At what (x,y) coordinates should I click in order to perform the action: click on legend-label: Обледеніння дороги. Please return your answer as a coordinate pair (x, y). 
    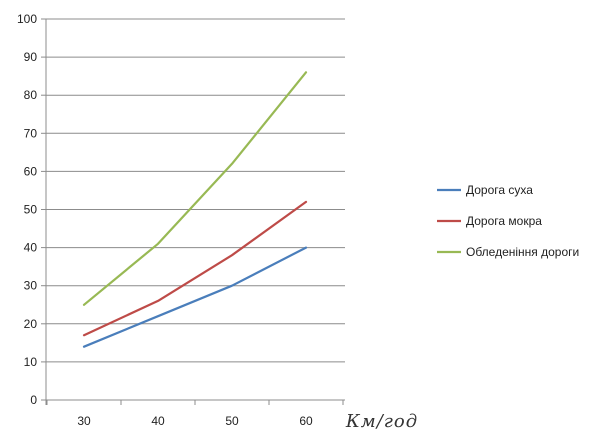
    Looking at the image, I should click on (522, 252).